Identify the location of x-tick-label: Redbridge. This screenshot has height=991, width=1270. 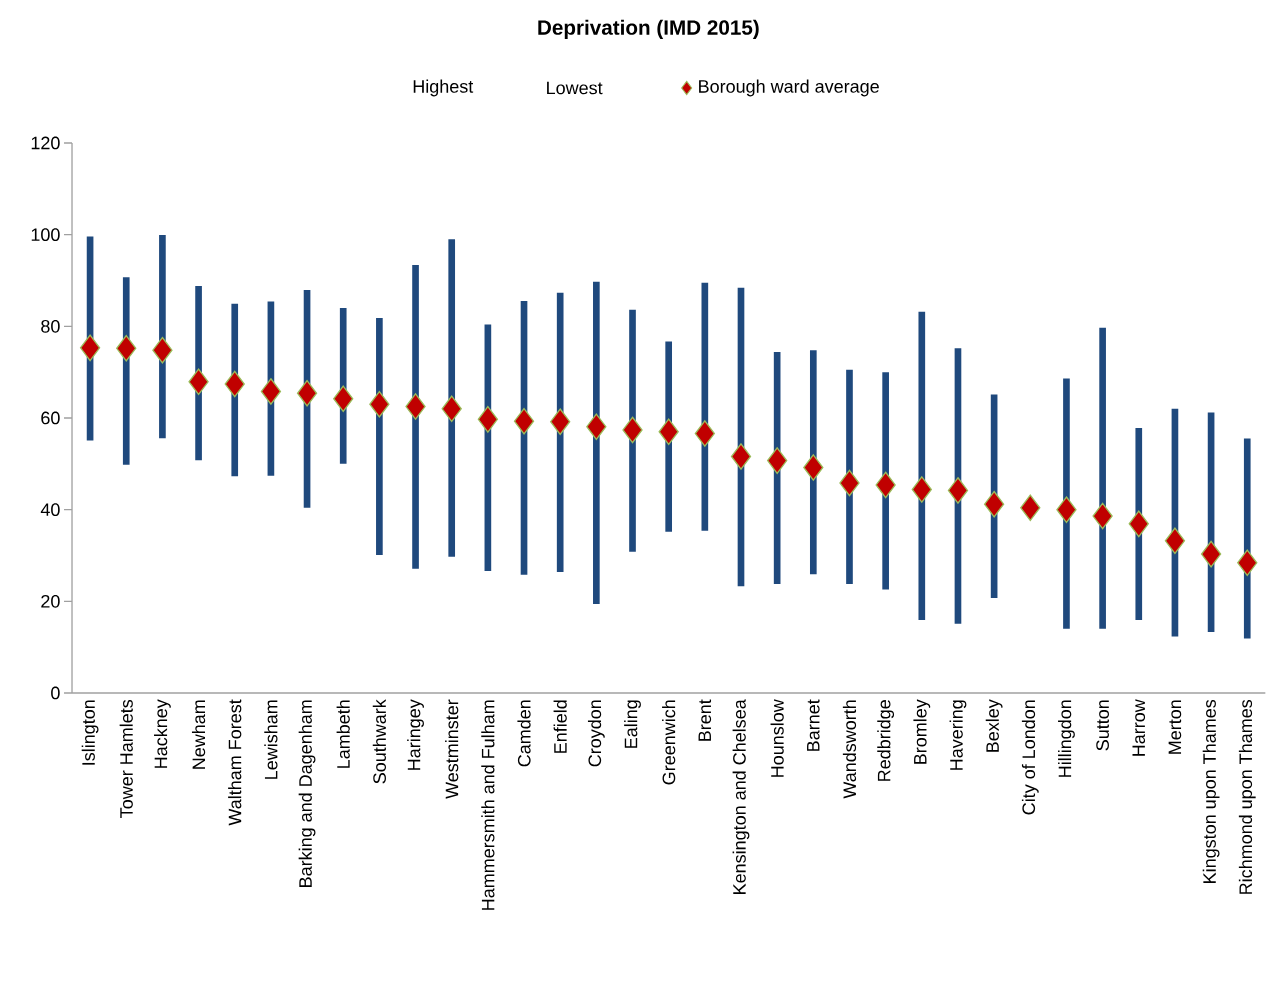
(886, 740).